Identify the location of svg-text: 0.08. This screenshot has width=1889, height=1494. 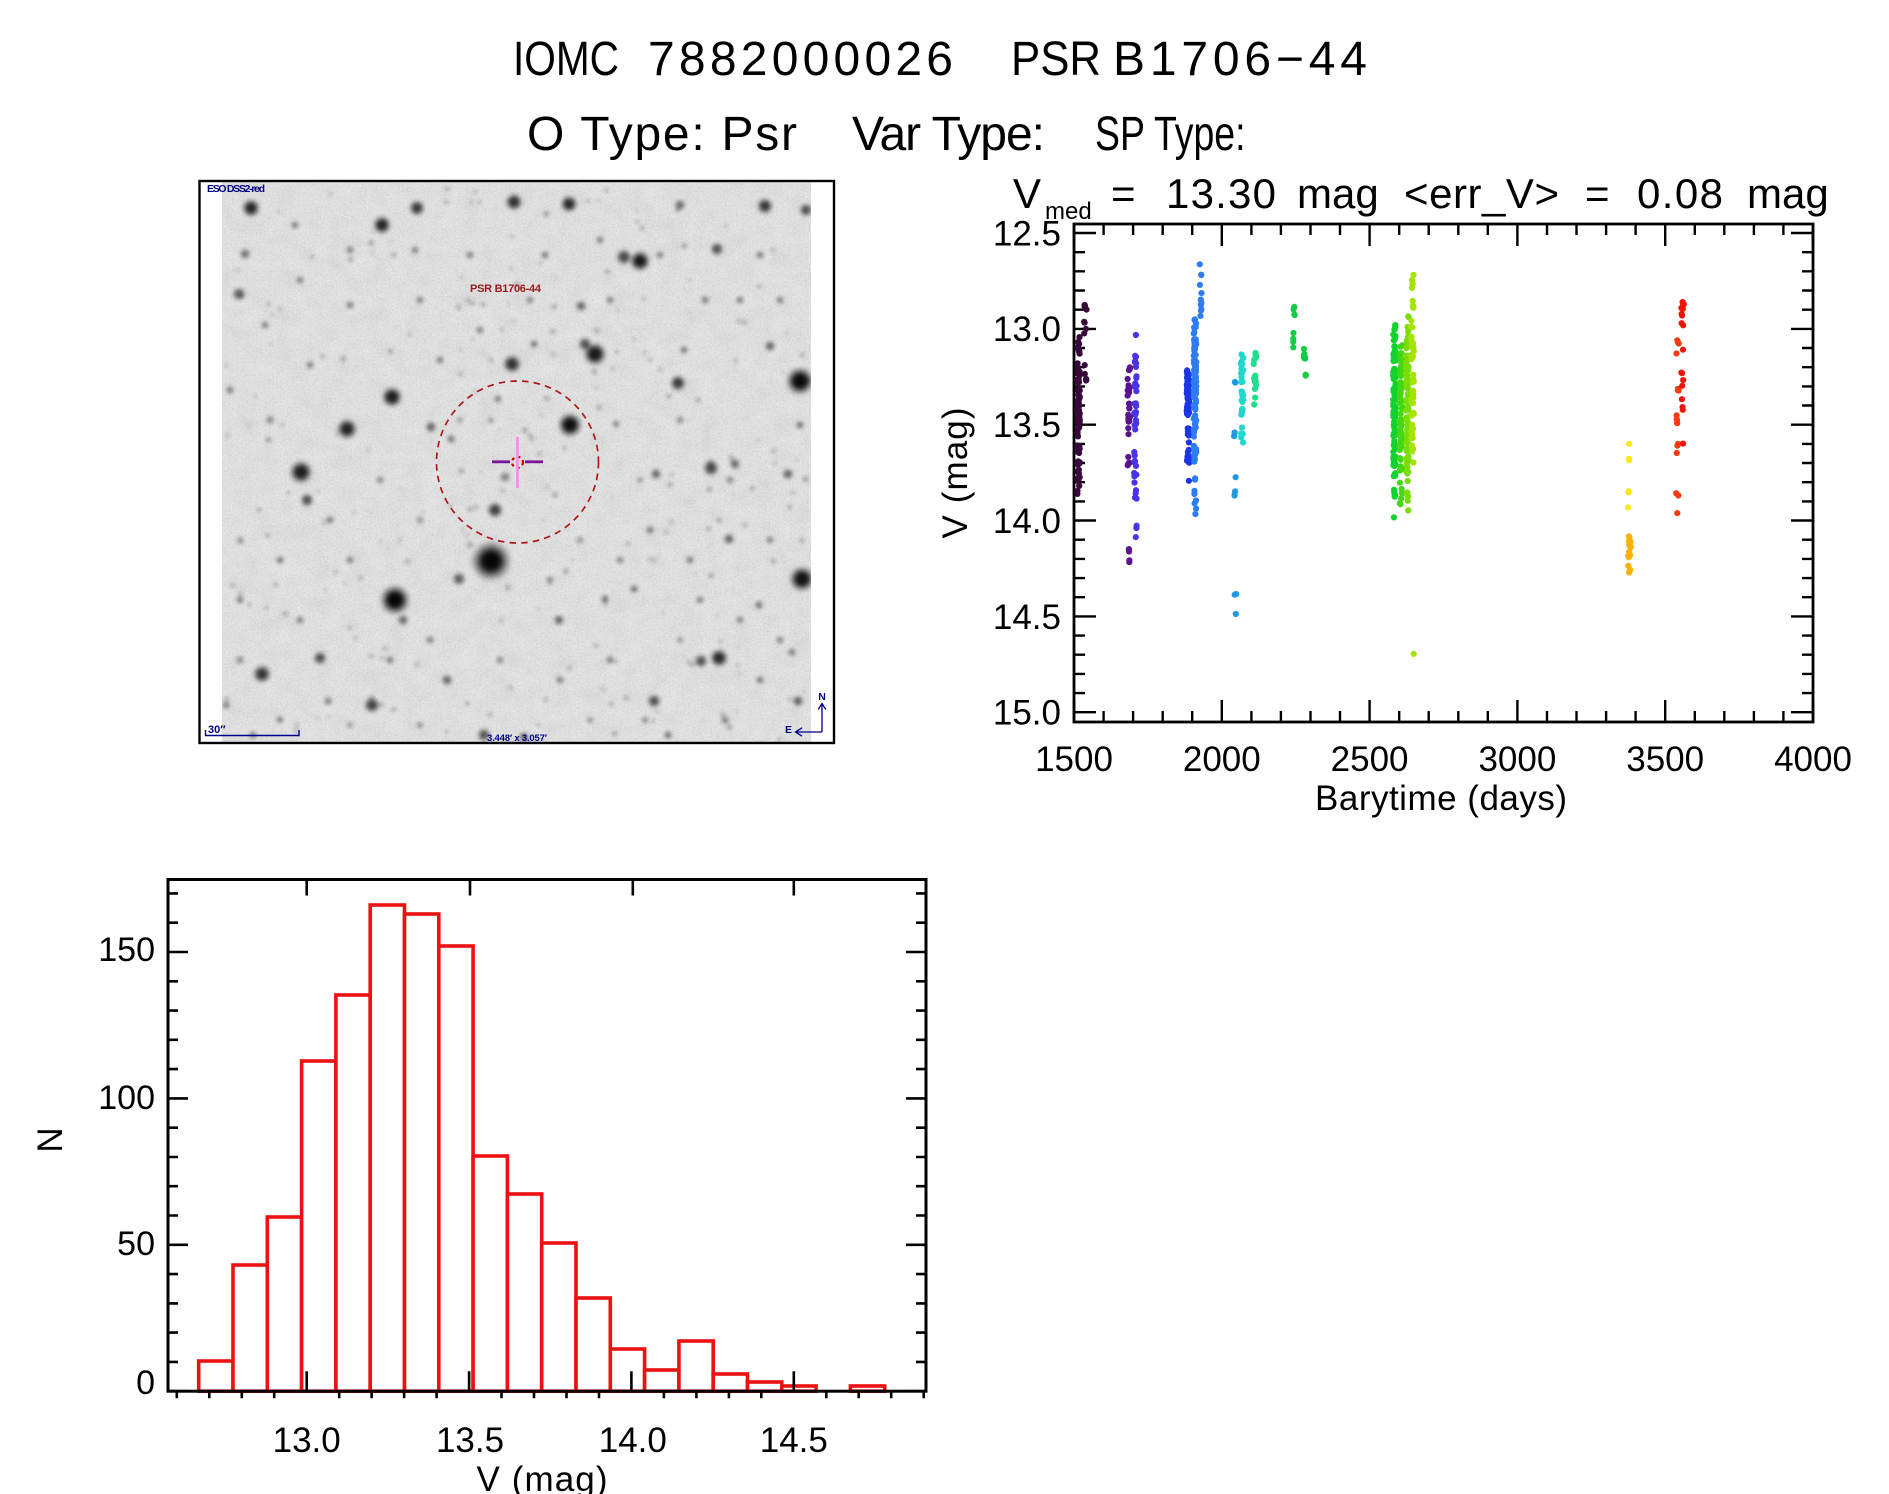
(1680, 193).